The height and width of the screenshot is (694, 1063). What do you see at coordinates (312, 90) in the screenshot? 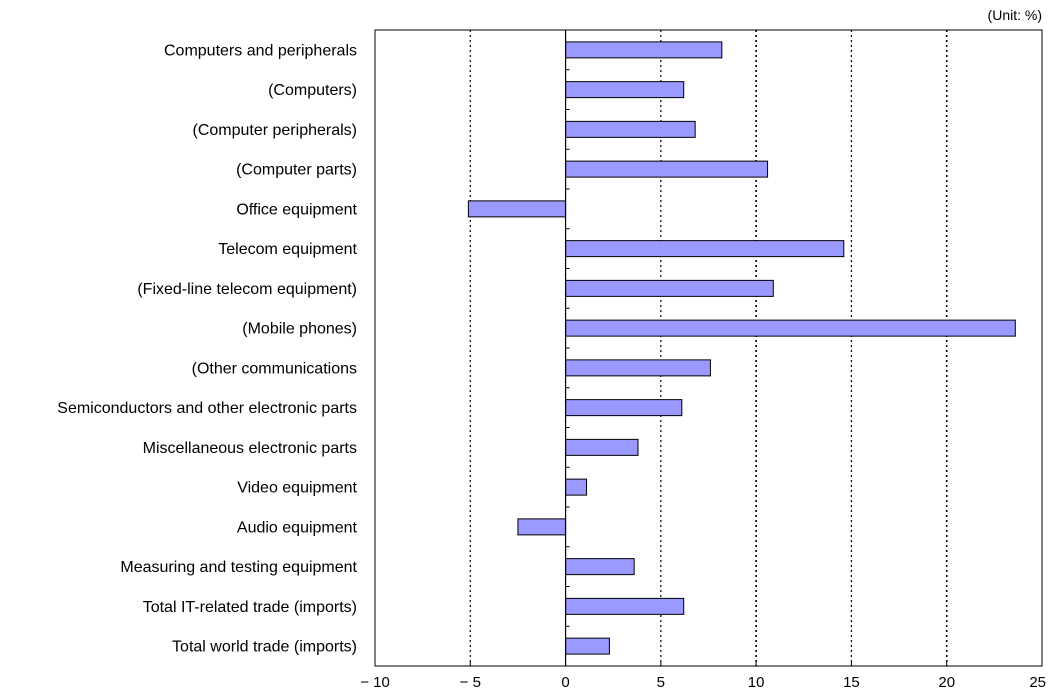
I see `category-label: (Computers)` at bounding box center [312, 90].